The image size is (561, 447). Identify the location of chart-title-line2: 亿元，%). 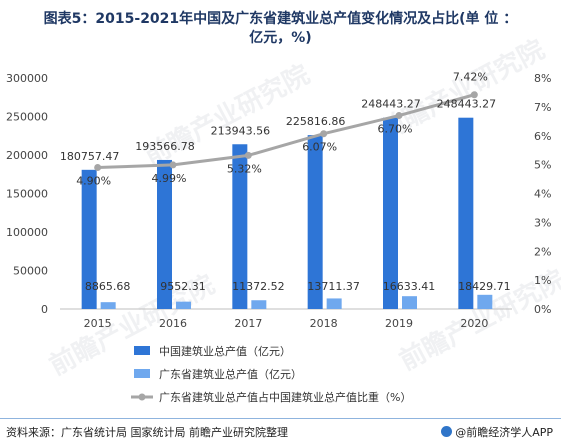
(280, 38).